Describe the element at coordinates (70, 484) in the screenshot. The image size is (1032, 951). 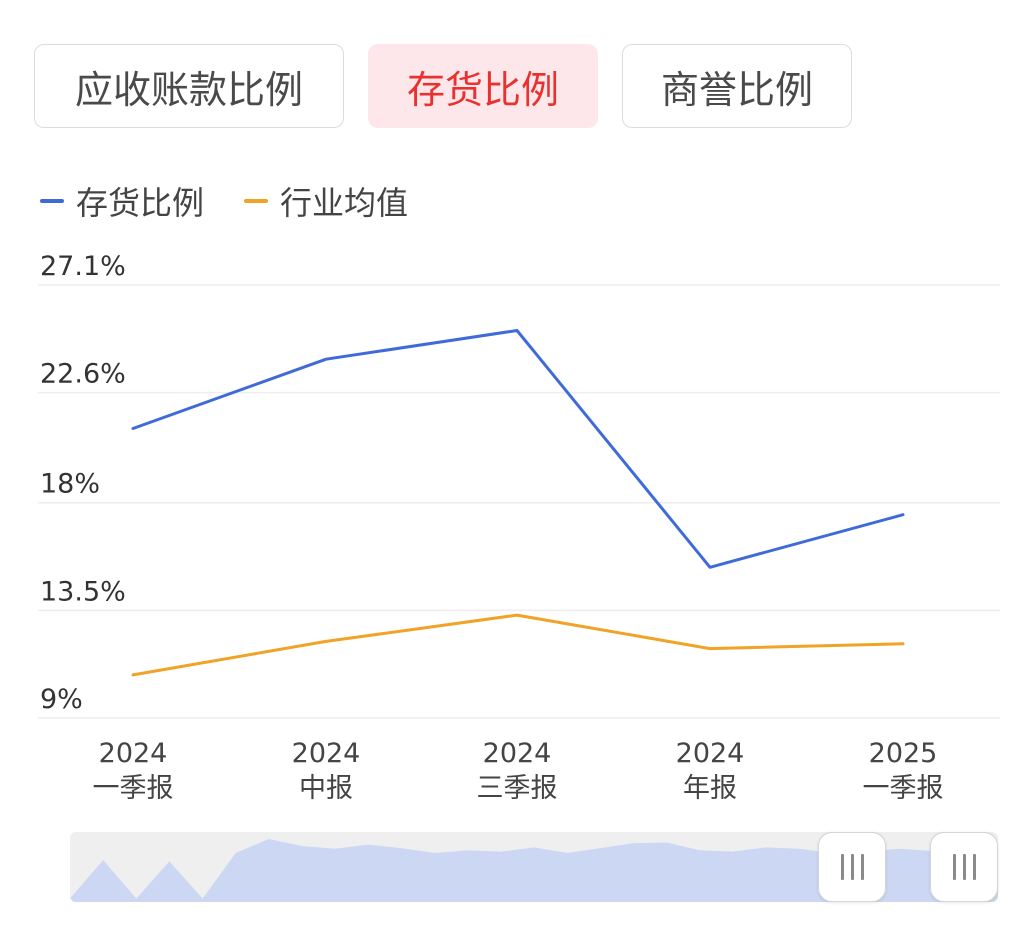
I see `y-tick-label: 18%` at that location.